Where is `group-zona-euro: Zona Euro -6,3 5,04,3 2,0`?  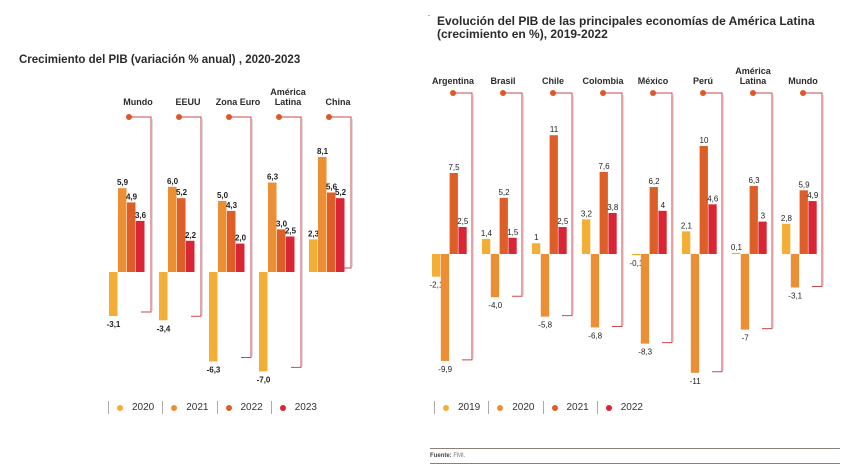 group-zona-euro: Zona Euro -6,3 5,04,3 2,0 is located at coordinates (234, 235).